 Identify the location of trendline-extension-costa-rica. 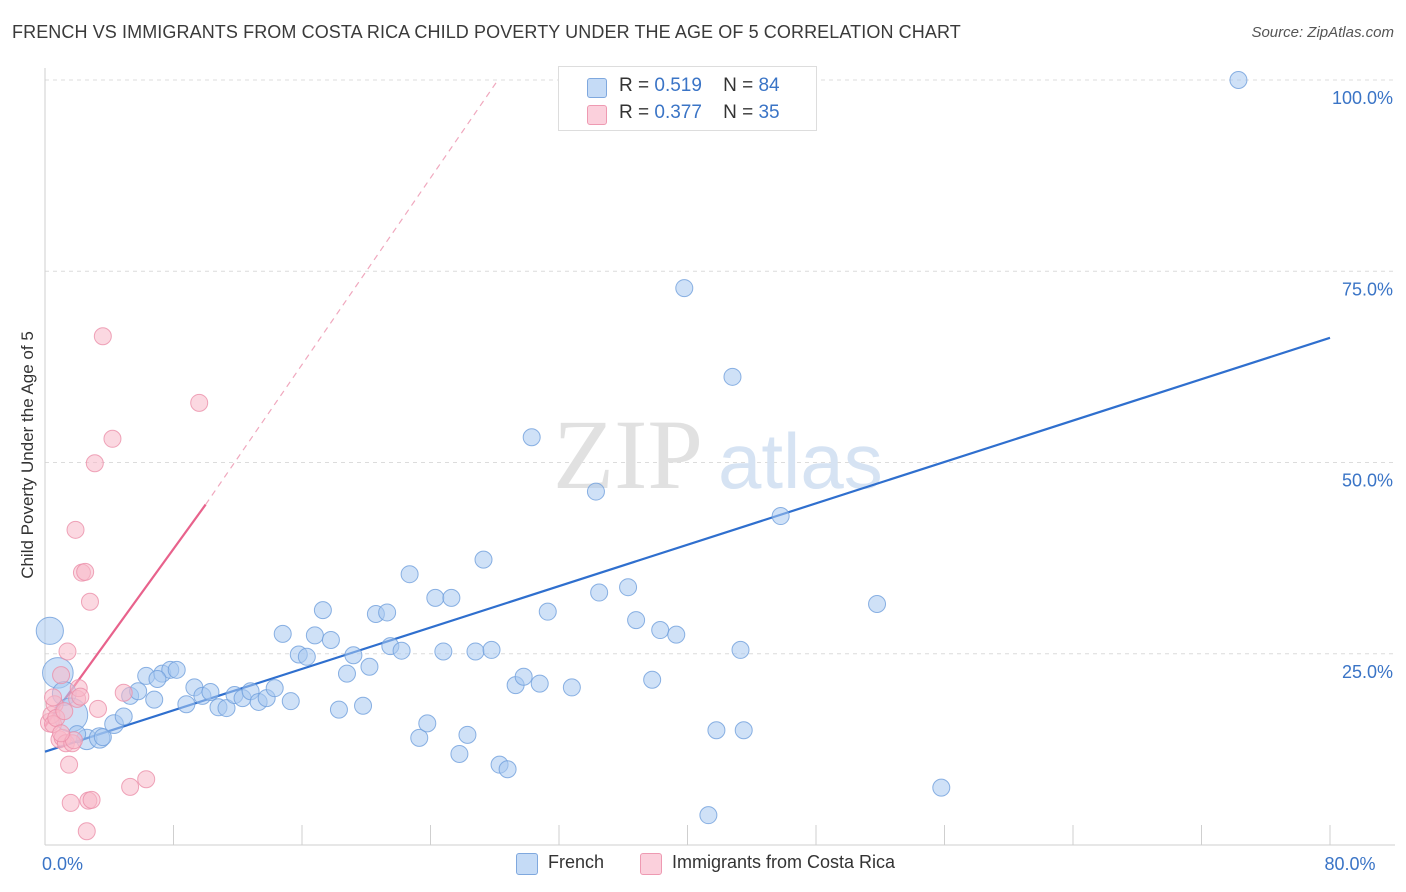
(352, 292).